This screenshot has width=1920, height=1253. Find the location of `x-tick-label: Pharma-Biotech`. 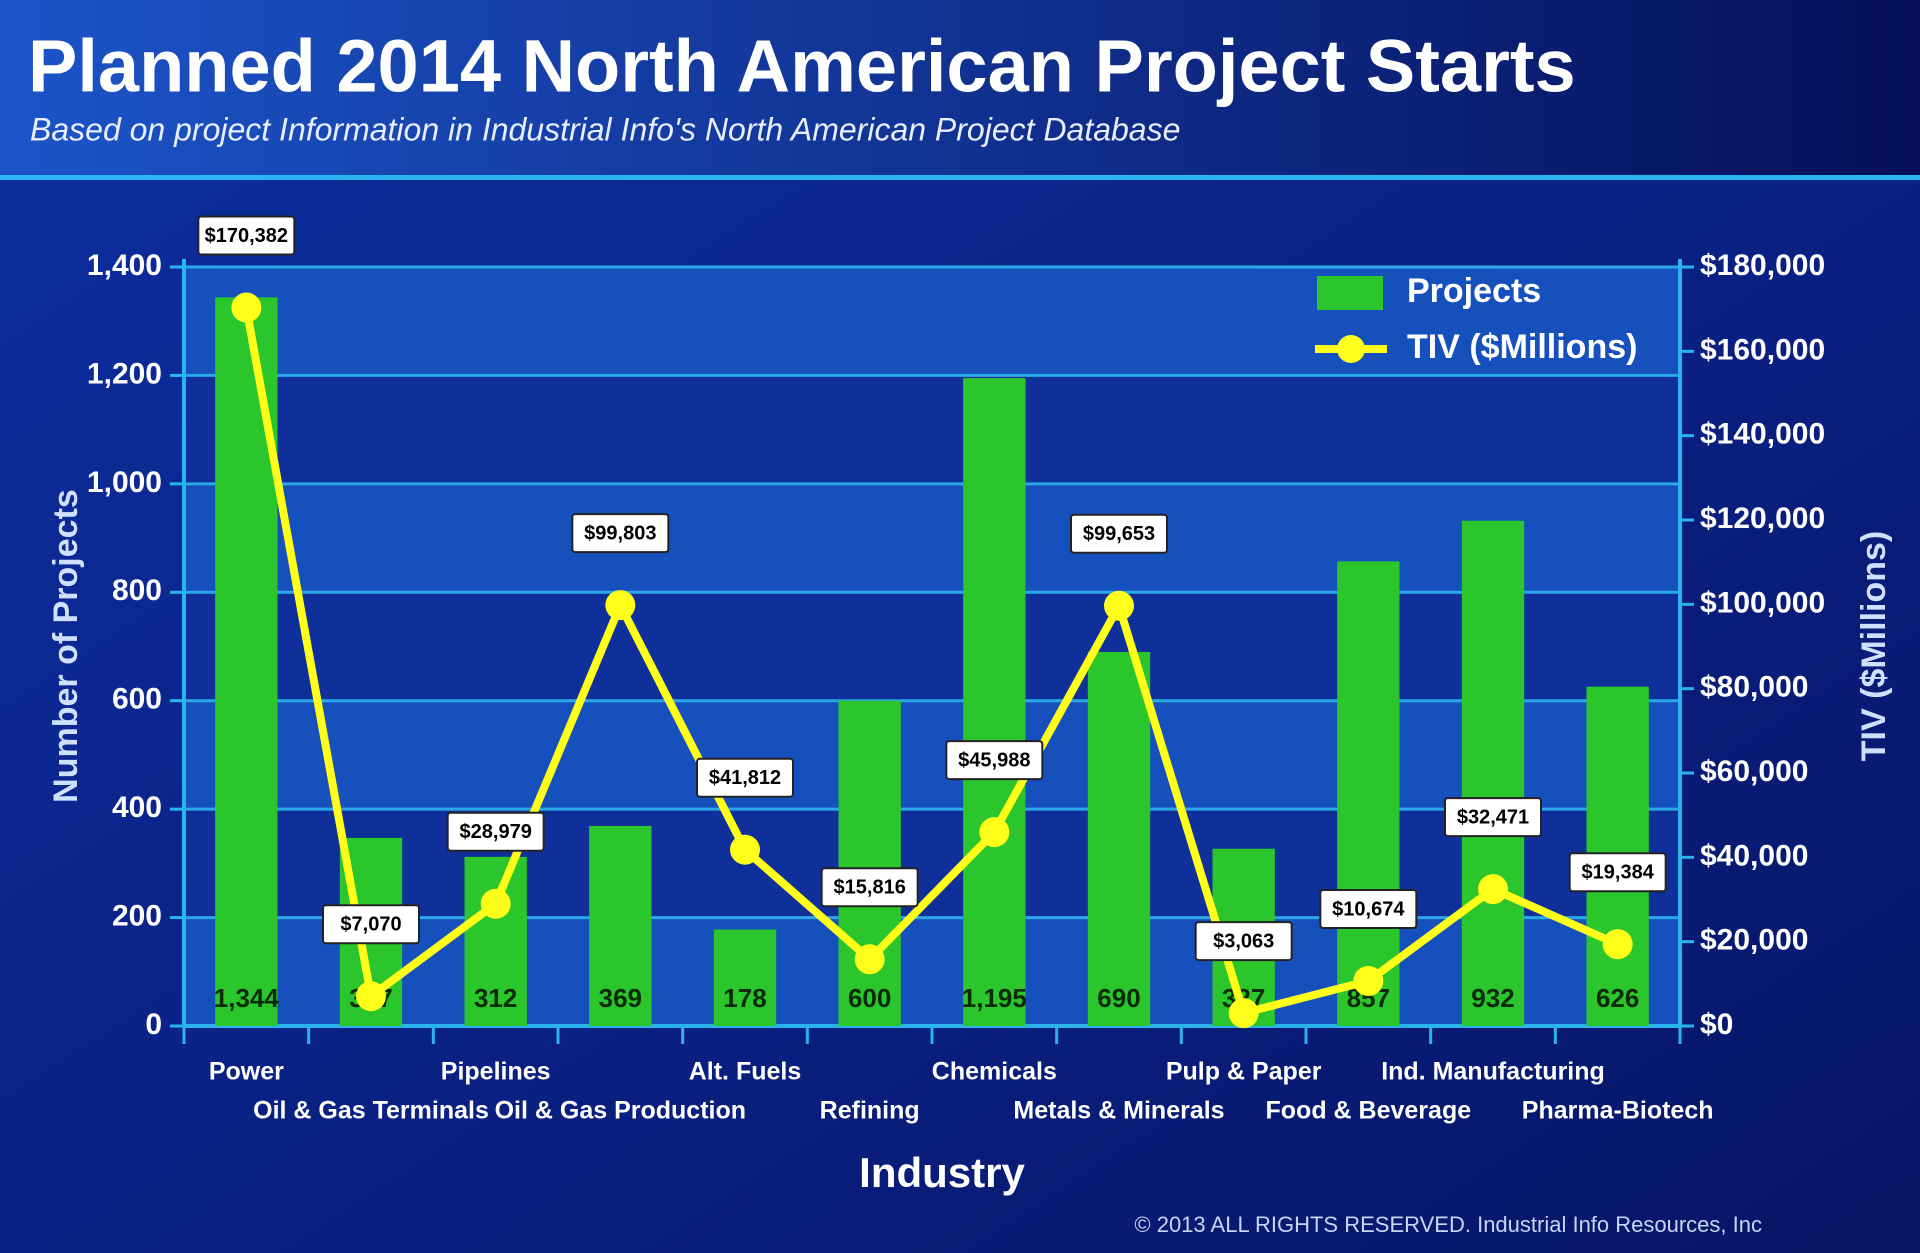

x-tick-label: Pharma-Biotech is located at coordinates (1618, 1111).